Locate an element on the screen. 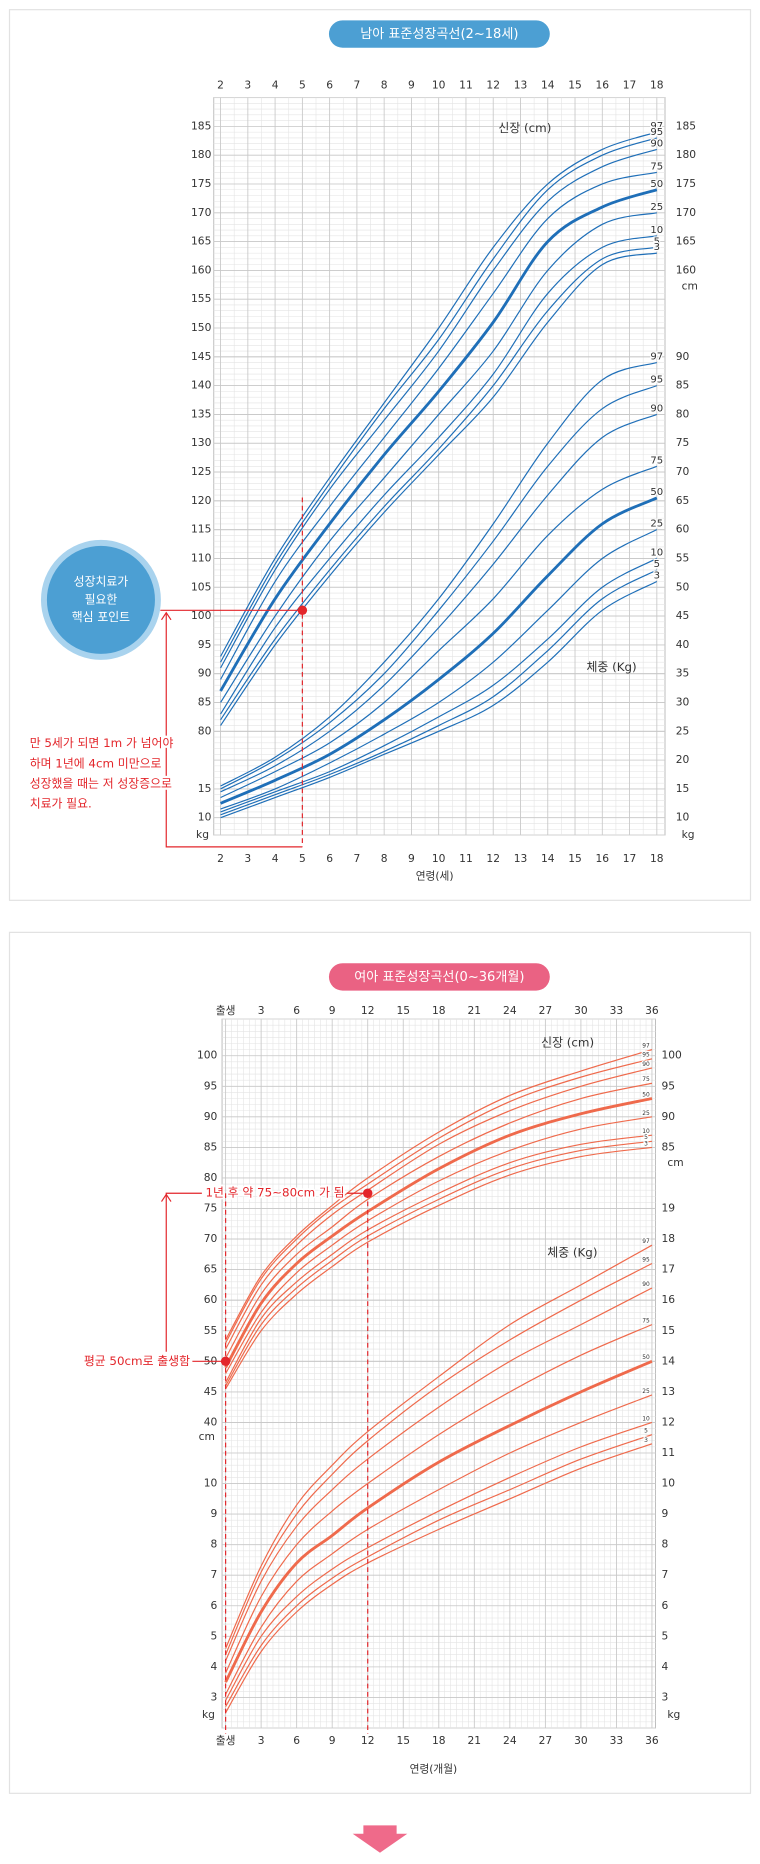 This screenshot has height=1864, width=760. y-tick-label-right: 90 is located at coordinates (668, 1116).